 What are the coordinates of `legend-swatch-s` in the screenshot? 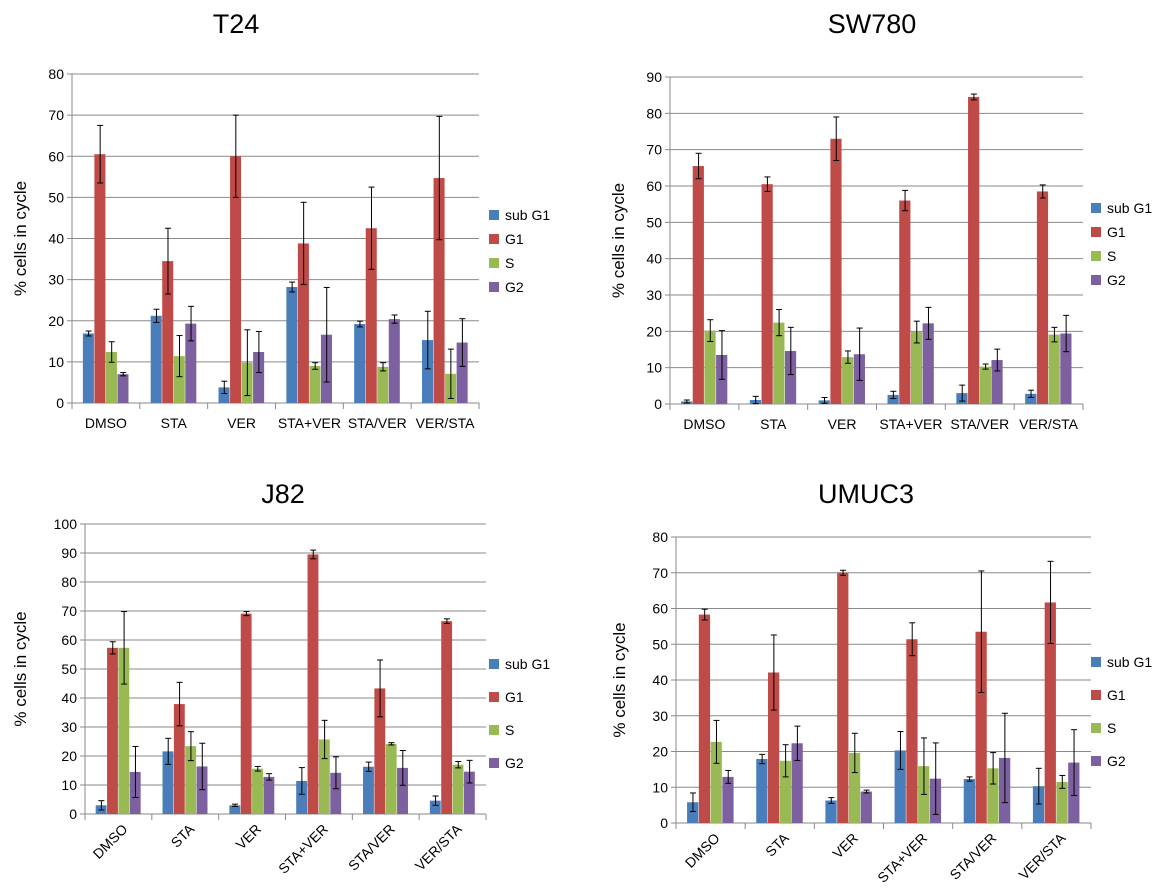 It's located at (494, 263).